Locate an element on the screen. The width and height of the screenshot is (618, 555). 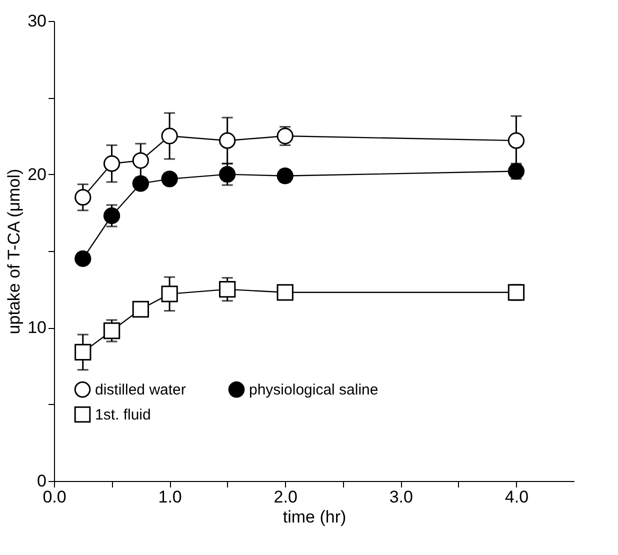
legend-label: 1st. fluid is located at coordinates (123, 415).